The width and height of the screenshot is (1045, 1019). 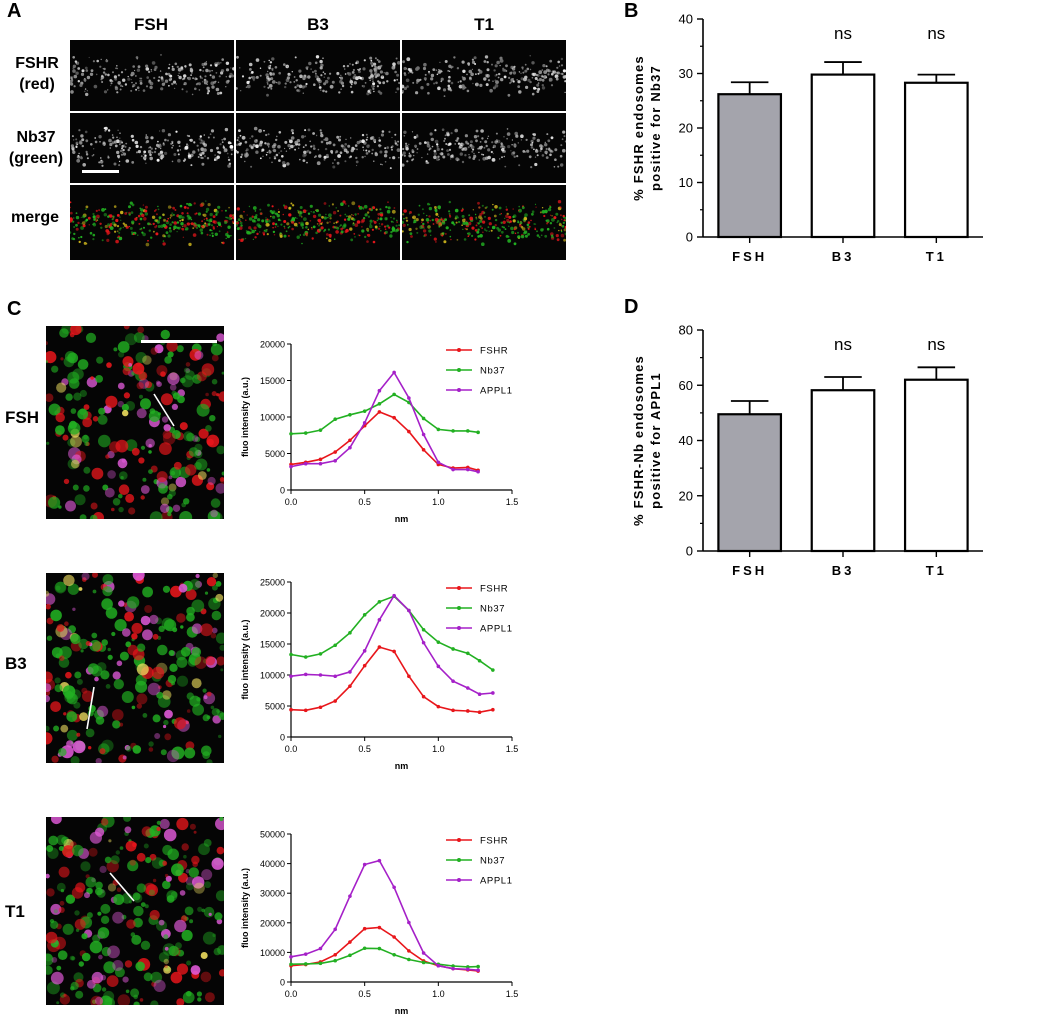 I want to click on panel-a-row-fshr-label: FSHR (red), so click(x=37, y=74).